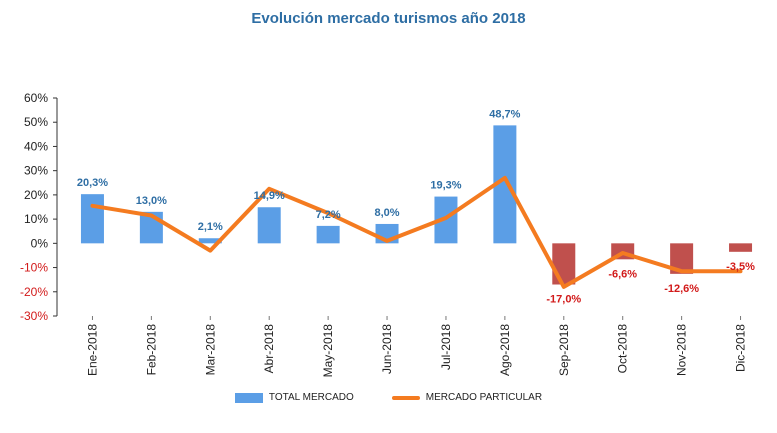 The image size is (777, 433). What do you see at coordinates (36, 171) in the screenshot?
I see `y-tick-label: 30%` at bounding box center [36, 171].